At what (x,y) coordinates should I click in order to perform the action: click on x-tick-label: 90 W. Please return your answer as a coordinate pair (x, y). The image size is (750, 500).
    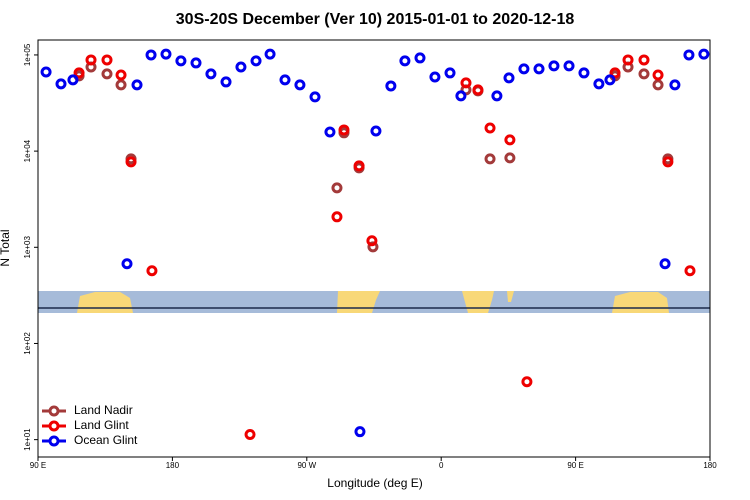
    Looking at the image, I should click on (306, 465).